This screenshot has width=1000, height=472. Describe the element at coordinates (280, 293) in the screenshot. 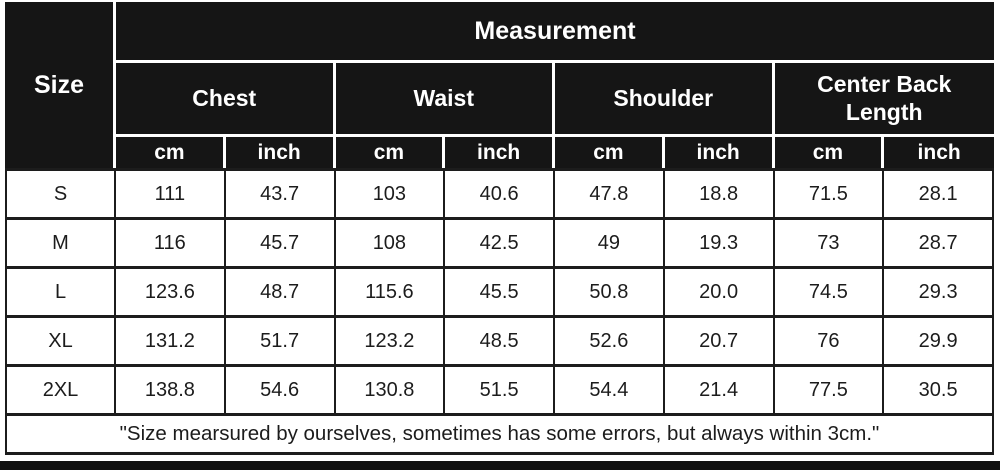

I see `value-cell: 48.7` at that location.